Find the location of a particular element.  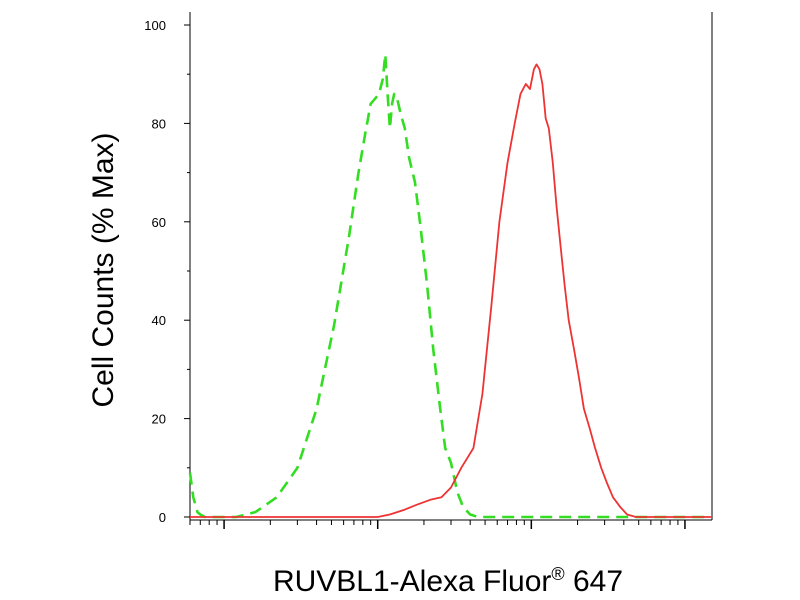

y-tick-label: 40 is located at coordinates (159, 320).